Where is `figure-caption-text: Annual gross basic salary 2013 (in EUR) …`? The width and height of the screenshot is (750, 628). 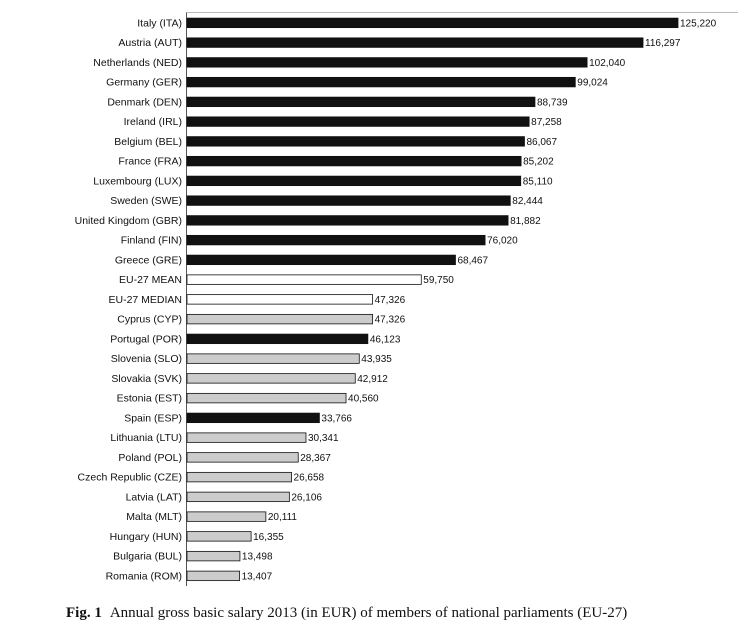 figure-caption-text: Annual gross basic salary 2013 (in EUR) … is located at coordinates (368, 613).